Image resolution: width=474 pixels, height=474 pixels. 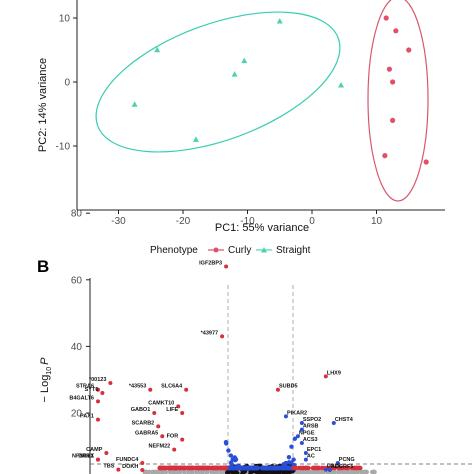 What do you see at coordinates (311, 427) in the screenshot?
I see `gene-label: ARSB` at bounding box center [311, 427].